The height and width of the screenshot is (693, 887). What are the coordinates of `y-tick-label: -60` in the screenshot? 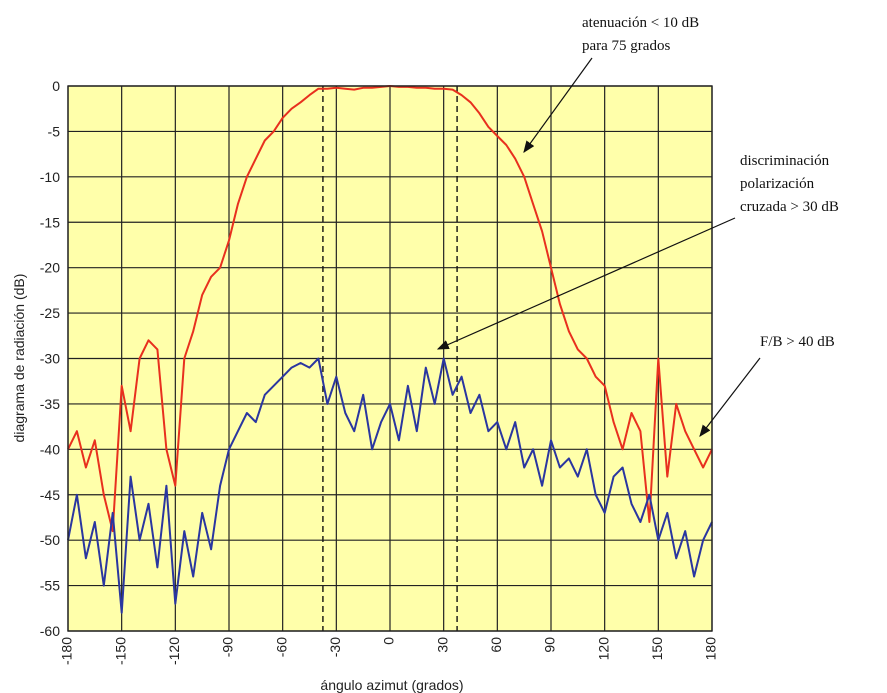 It's located at (50, 631).